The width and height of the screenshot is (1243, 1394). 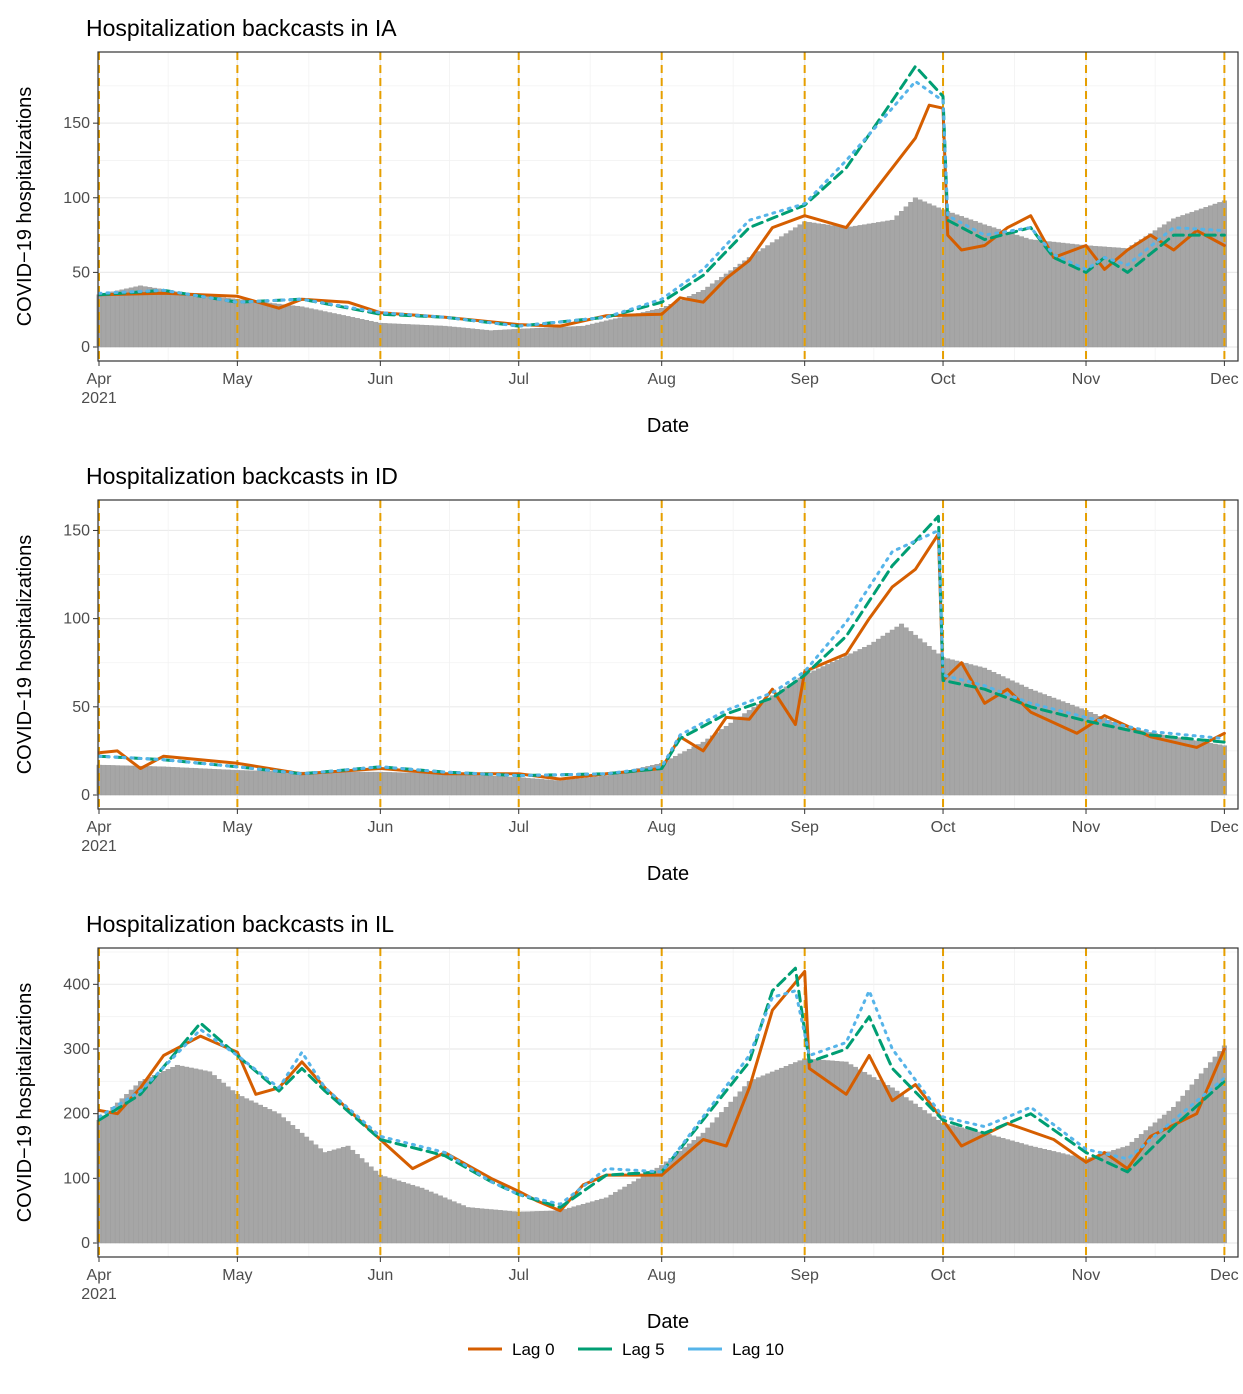 What do you see at coordinates (100, 379) in the screenshot?
I see `x-tick-label: Apr` at bounding box center [100, 379].